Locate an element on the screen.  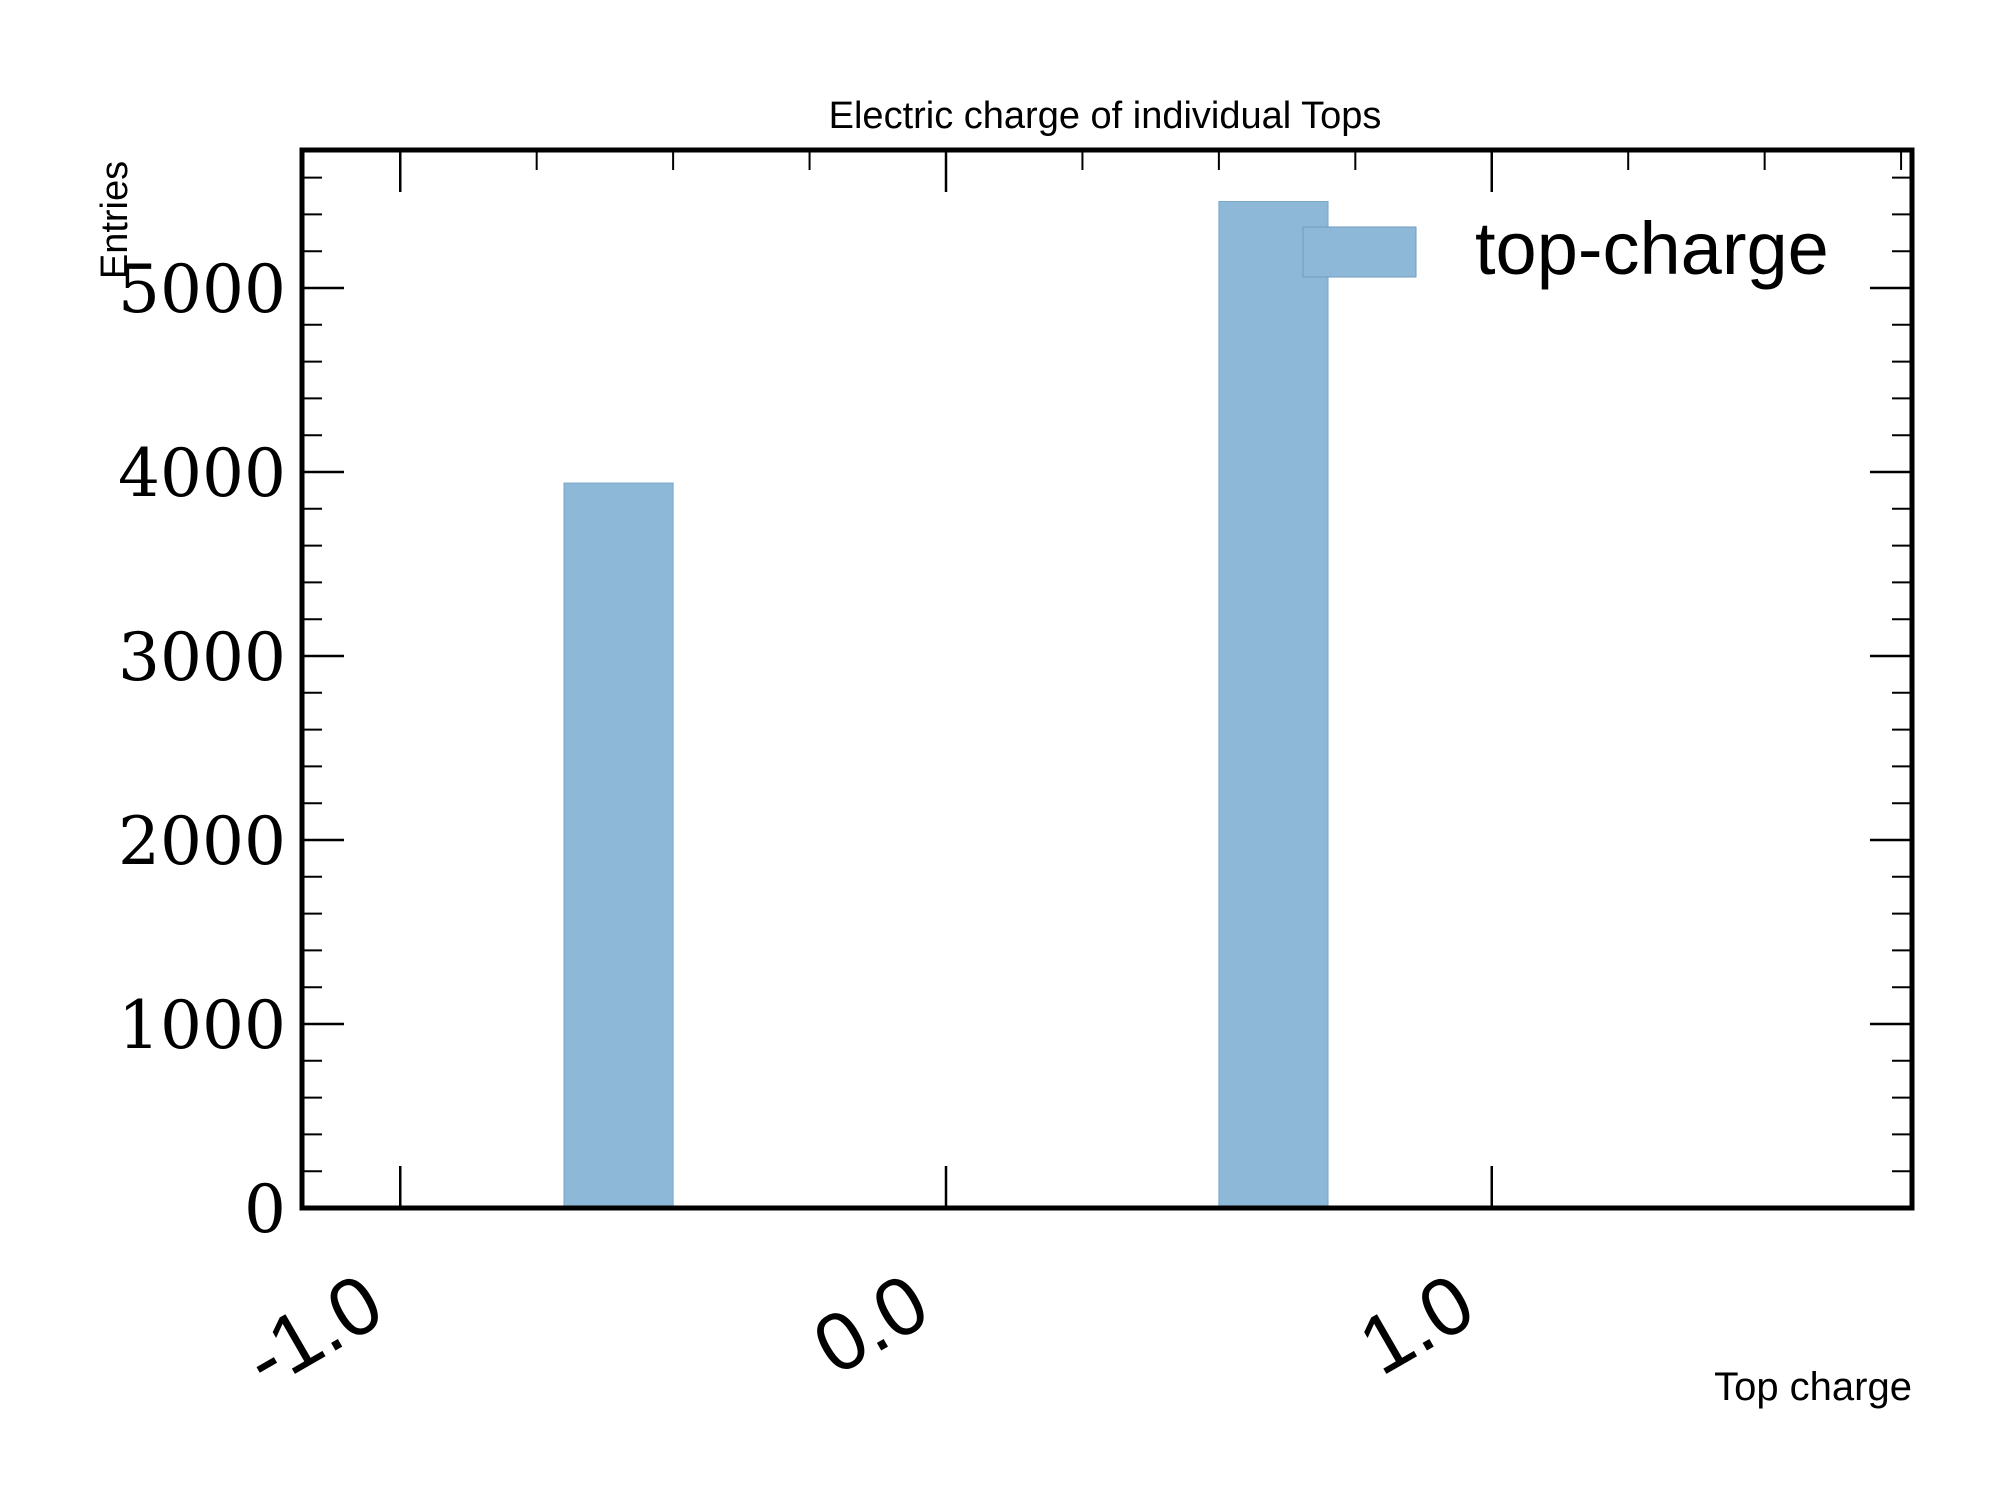
y-tick-label: 1000 is located at coordinates (202, 1025).